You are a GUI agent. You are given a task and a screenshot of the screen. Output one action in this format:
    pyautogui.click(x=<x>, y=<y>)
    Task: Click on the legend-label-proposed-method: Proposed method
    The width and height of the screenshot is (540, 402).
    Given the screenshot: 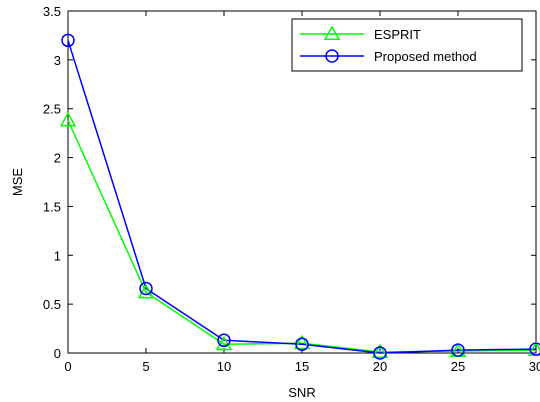 What is the action you would take?
    pyautogui.click(x=425, y=56)
    